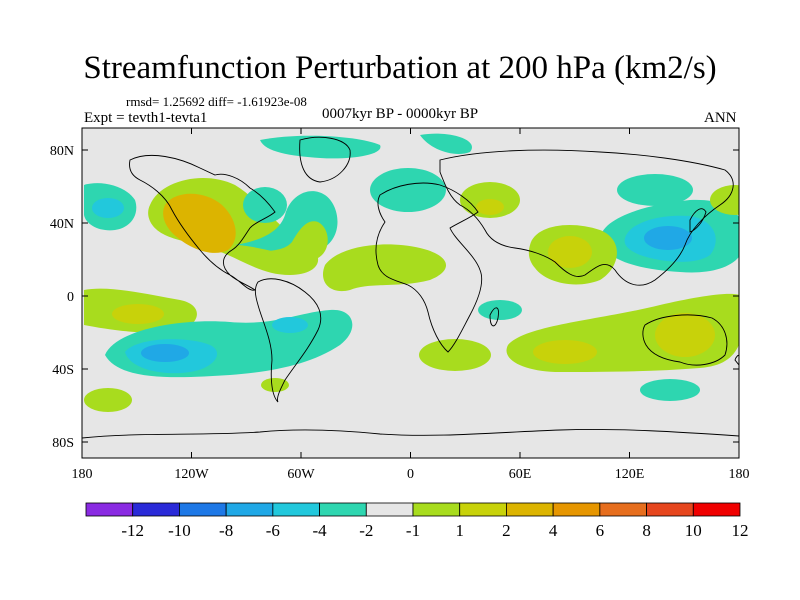  I want to click on lat-label: 80S, so click(63, 443).